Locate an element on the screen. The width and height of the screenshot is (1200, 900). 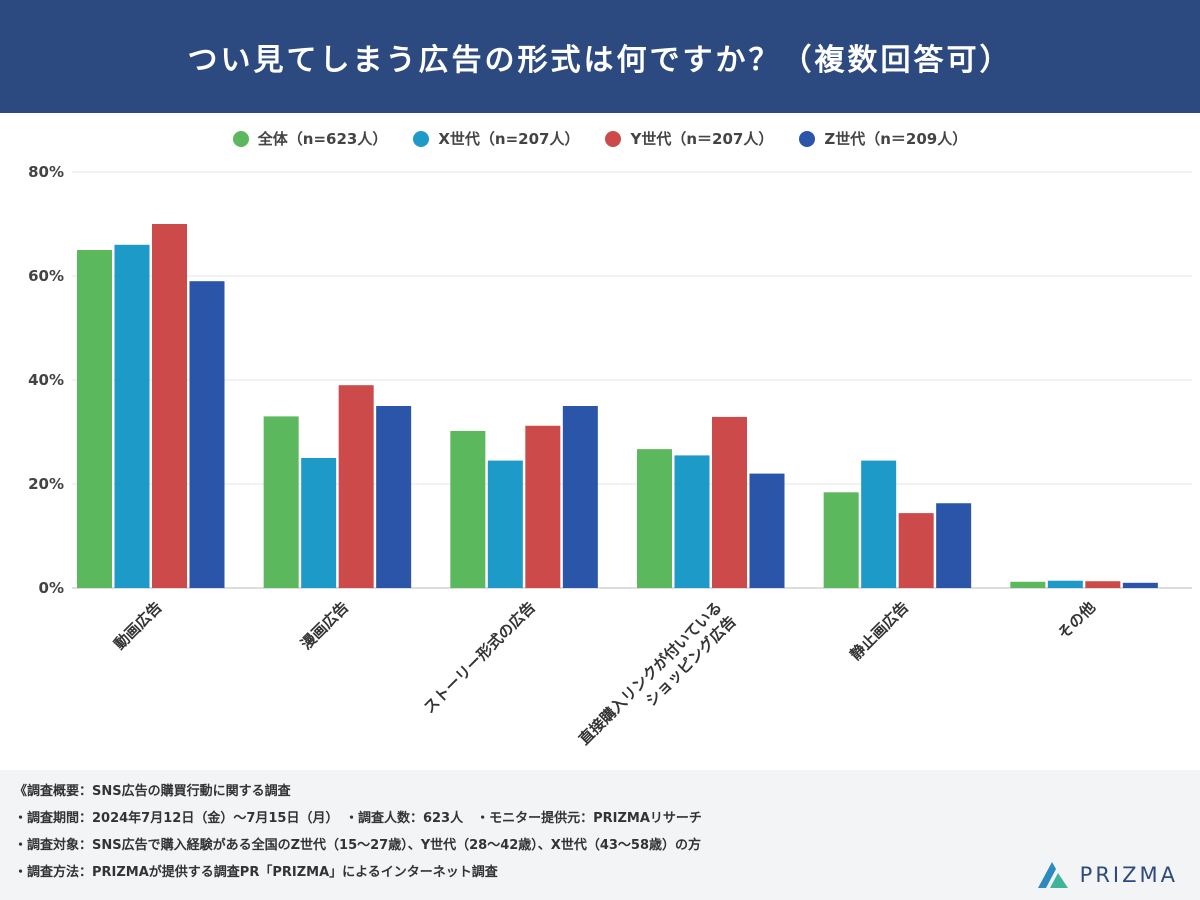
x-tick-label: 漫画広告 is located at coordinates (324, 625).